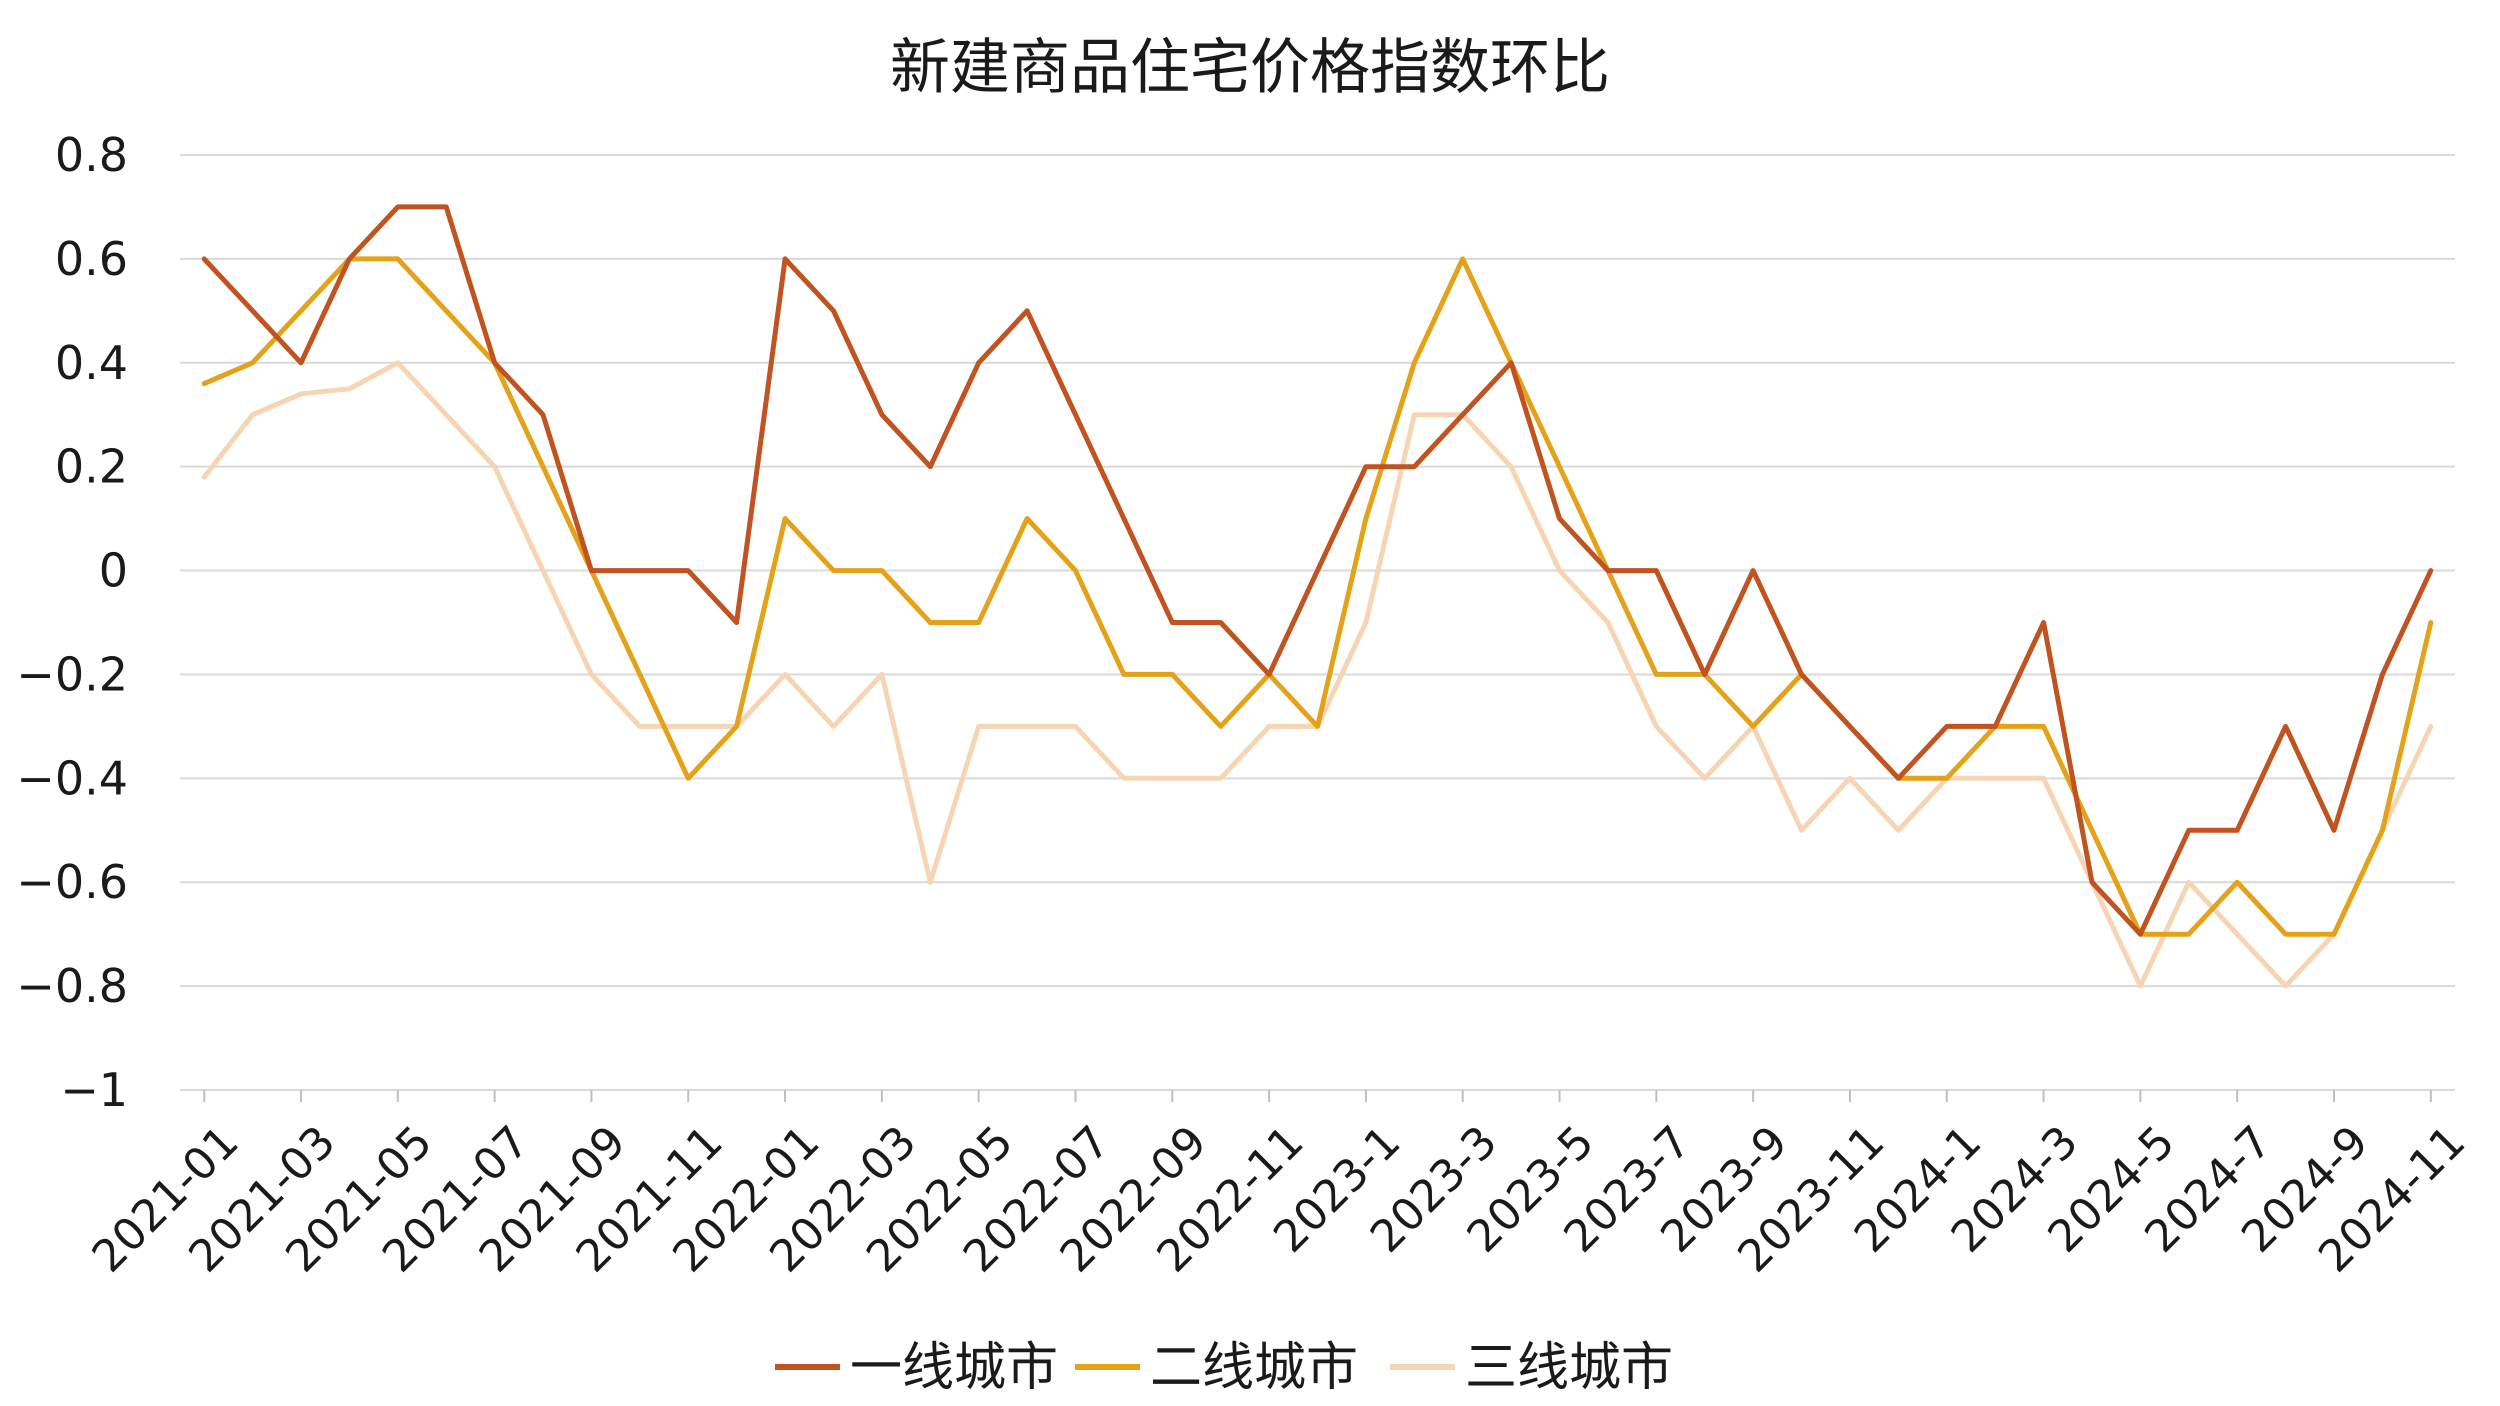 The image size is (2500, 1406). I want to click on y-tick-label: 0.8, so click(91, 155).